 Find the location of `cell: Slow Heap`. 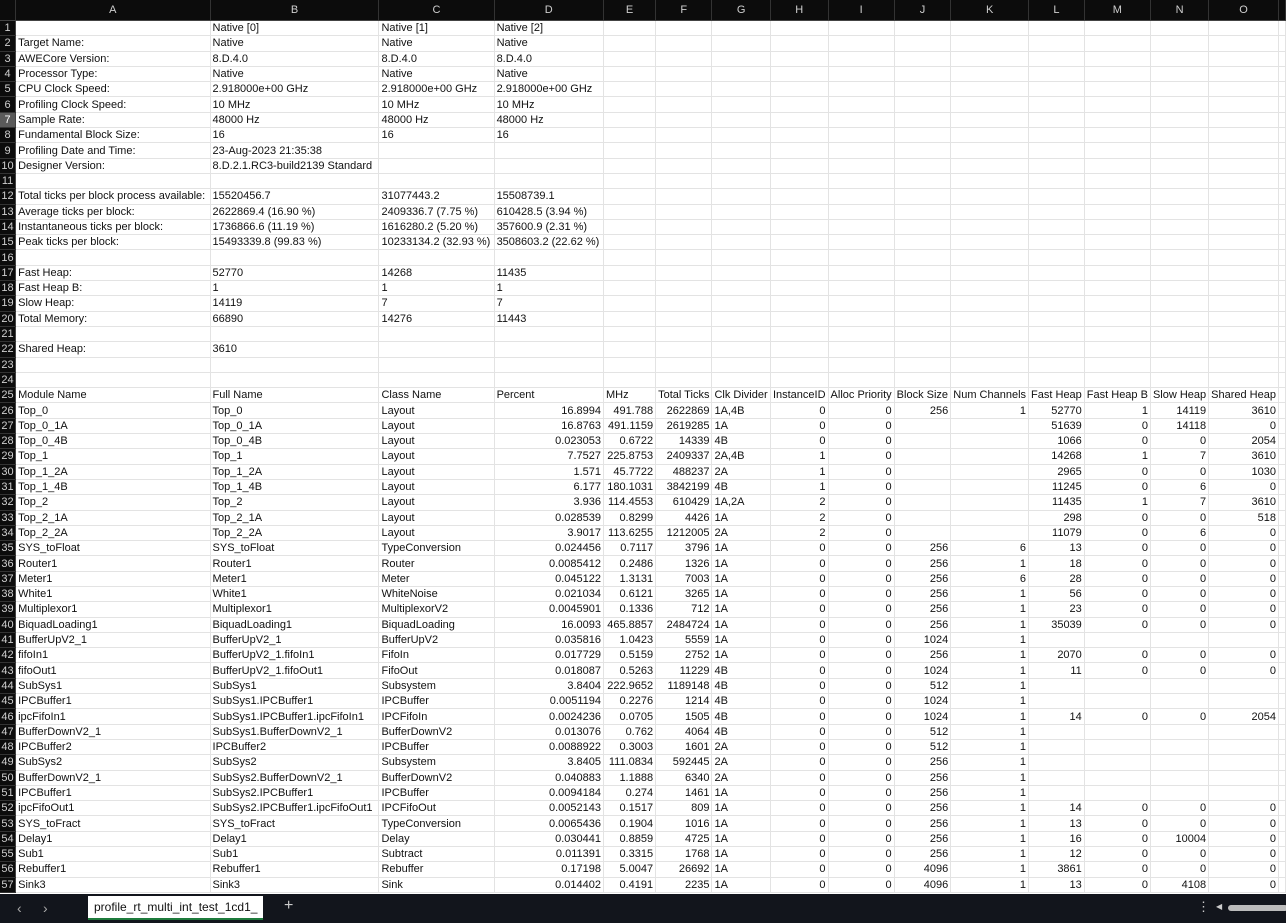

cell: Slow Heap is located at coordinates (1180, 395).